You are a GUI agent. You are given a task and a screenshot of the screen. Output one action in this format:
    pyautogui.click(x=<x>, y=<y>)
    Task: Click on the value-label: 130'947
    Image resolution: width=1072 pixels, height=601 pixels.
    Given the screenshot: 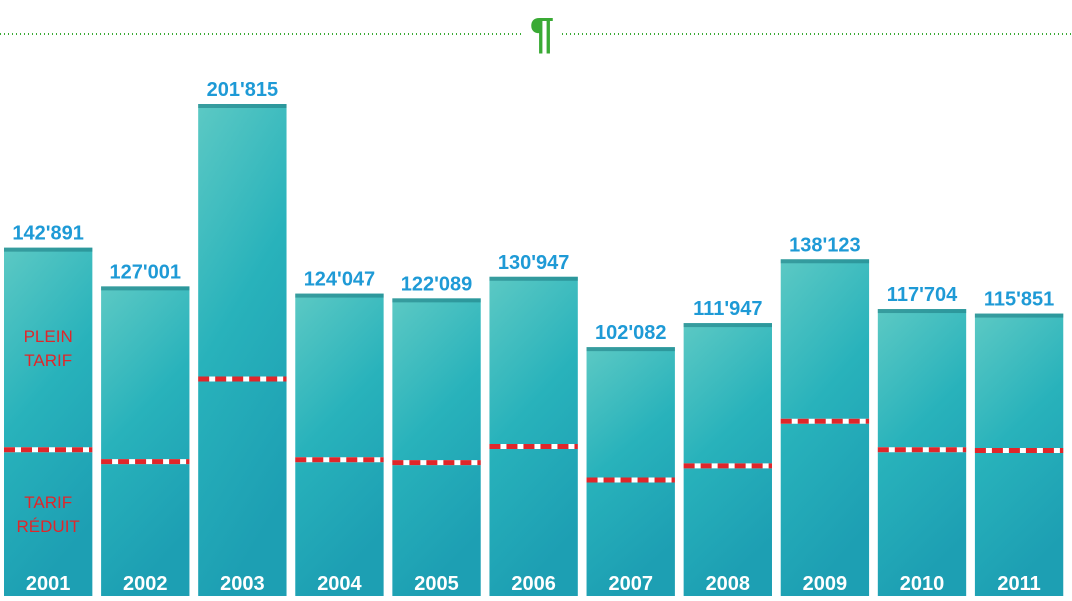 What is the action you would take?
    pyautogui.click(x=534, y=263)
    